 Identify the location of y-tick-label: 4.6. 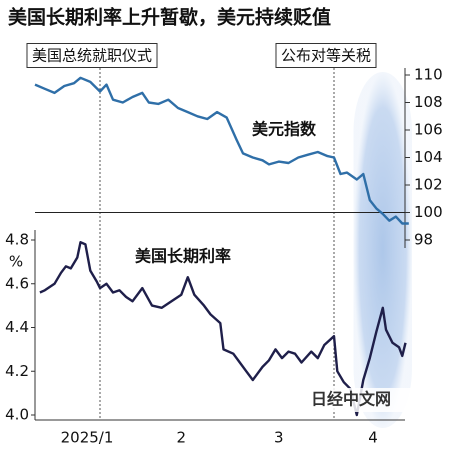
(17, 283).